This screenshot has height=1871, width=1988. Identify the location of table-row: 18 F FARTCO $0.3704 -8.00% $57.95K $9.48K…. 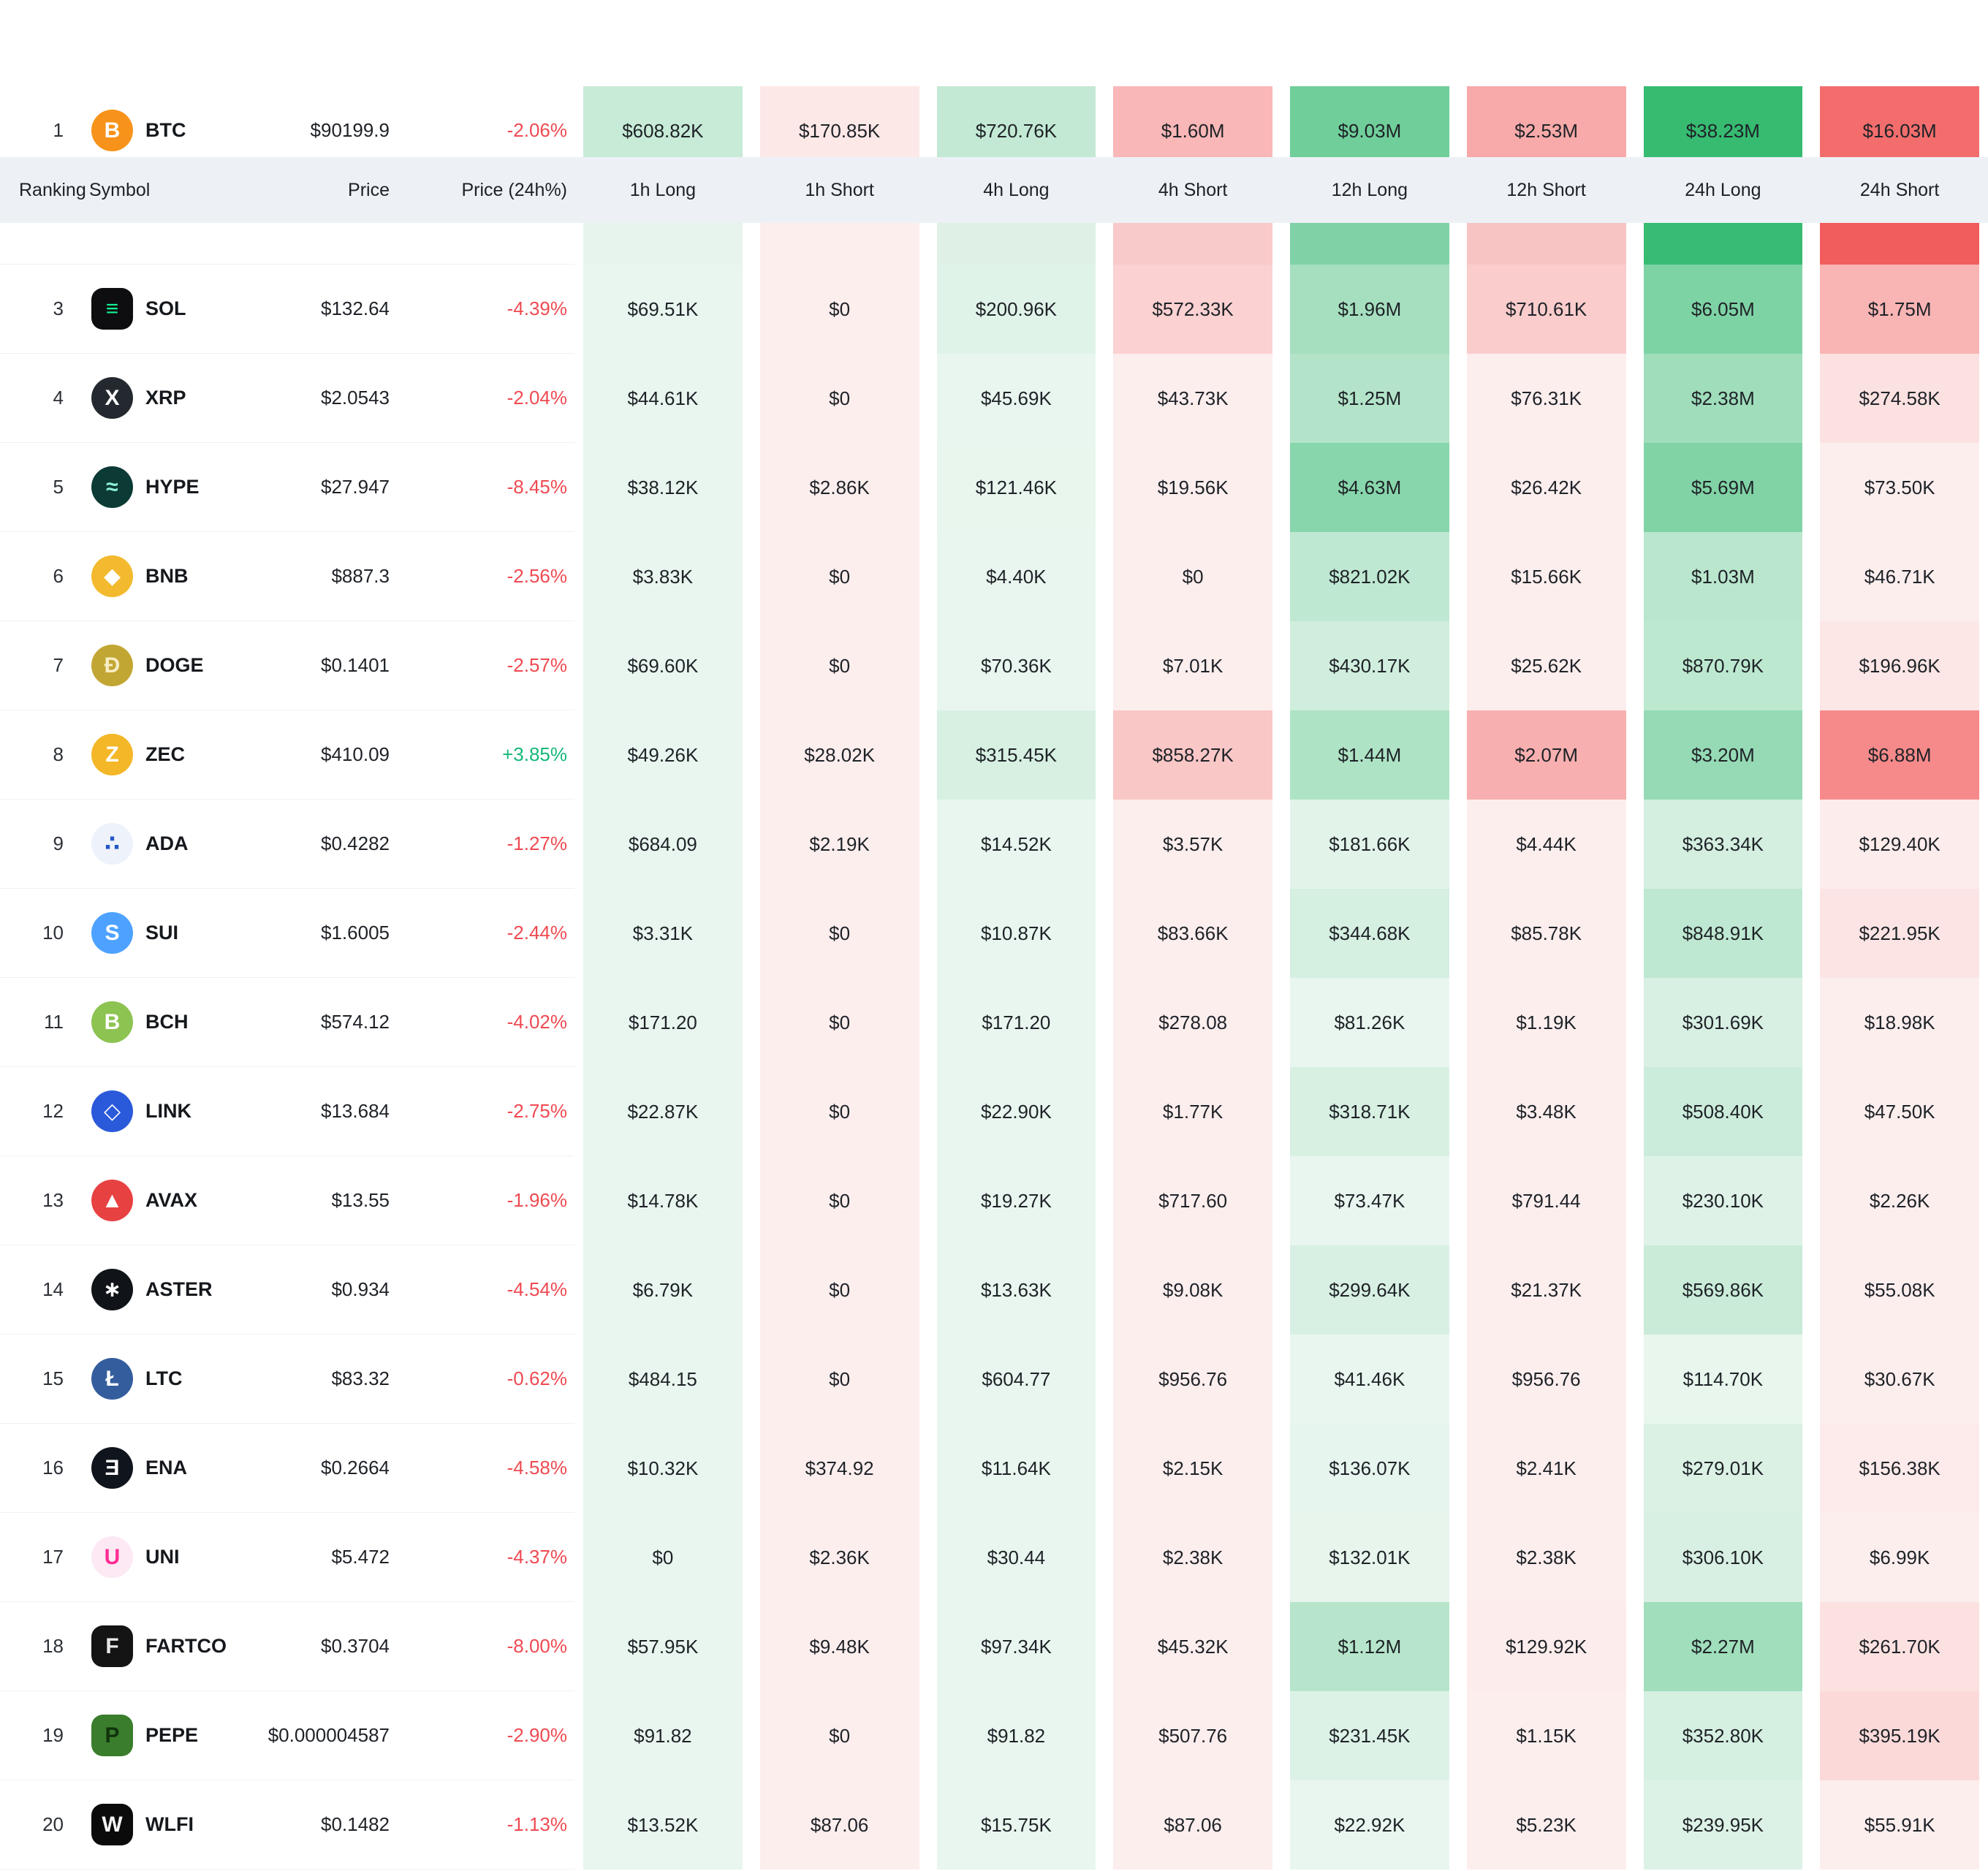
(994, 1646).